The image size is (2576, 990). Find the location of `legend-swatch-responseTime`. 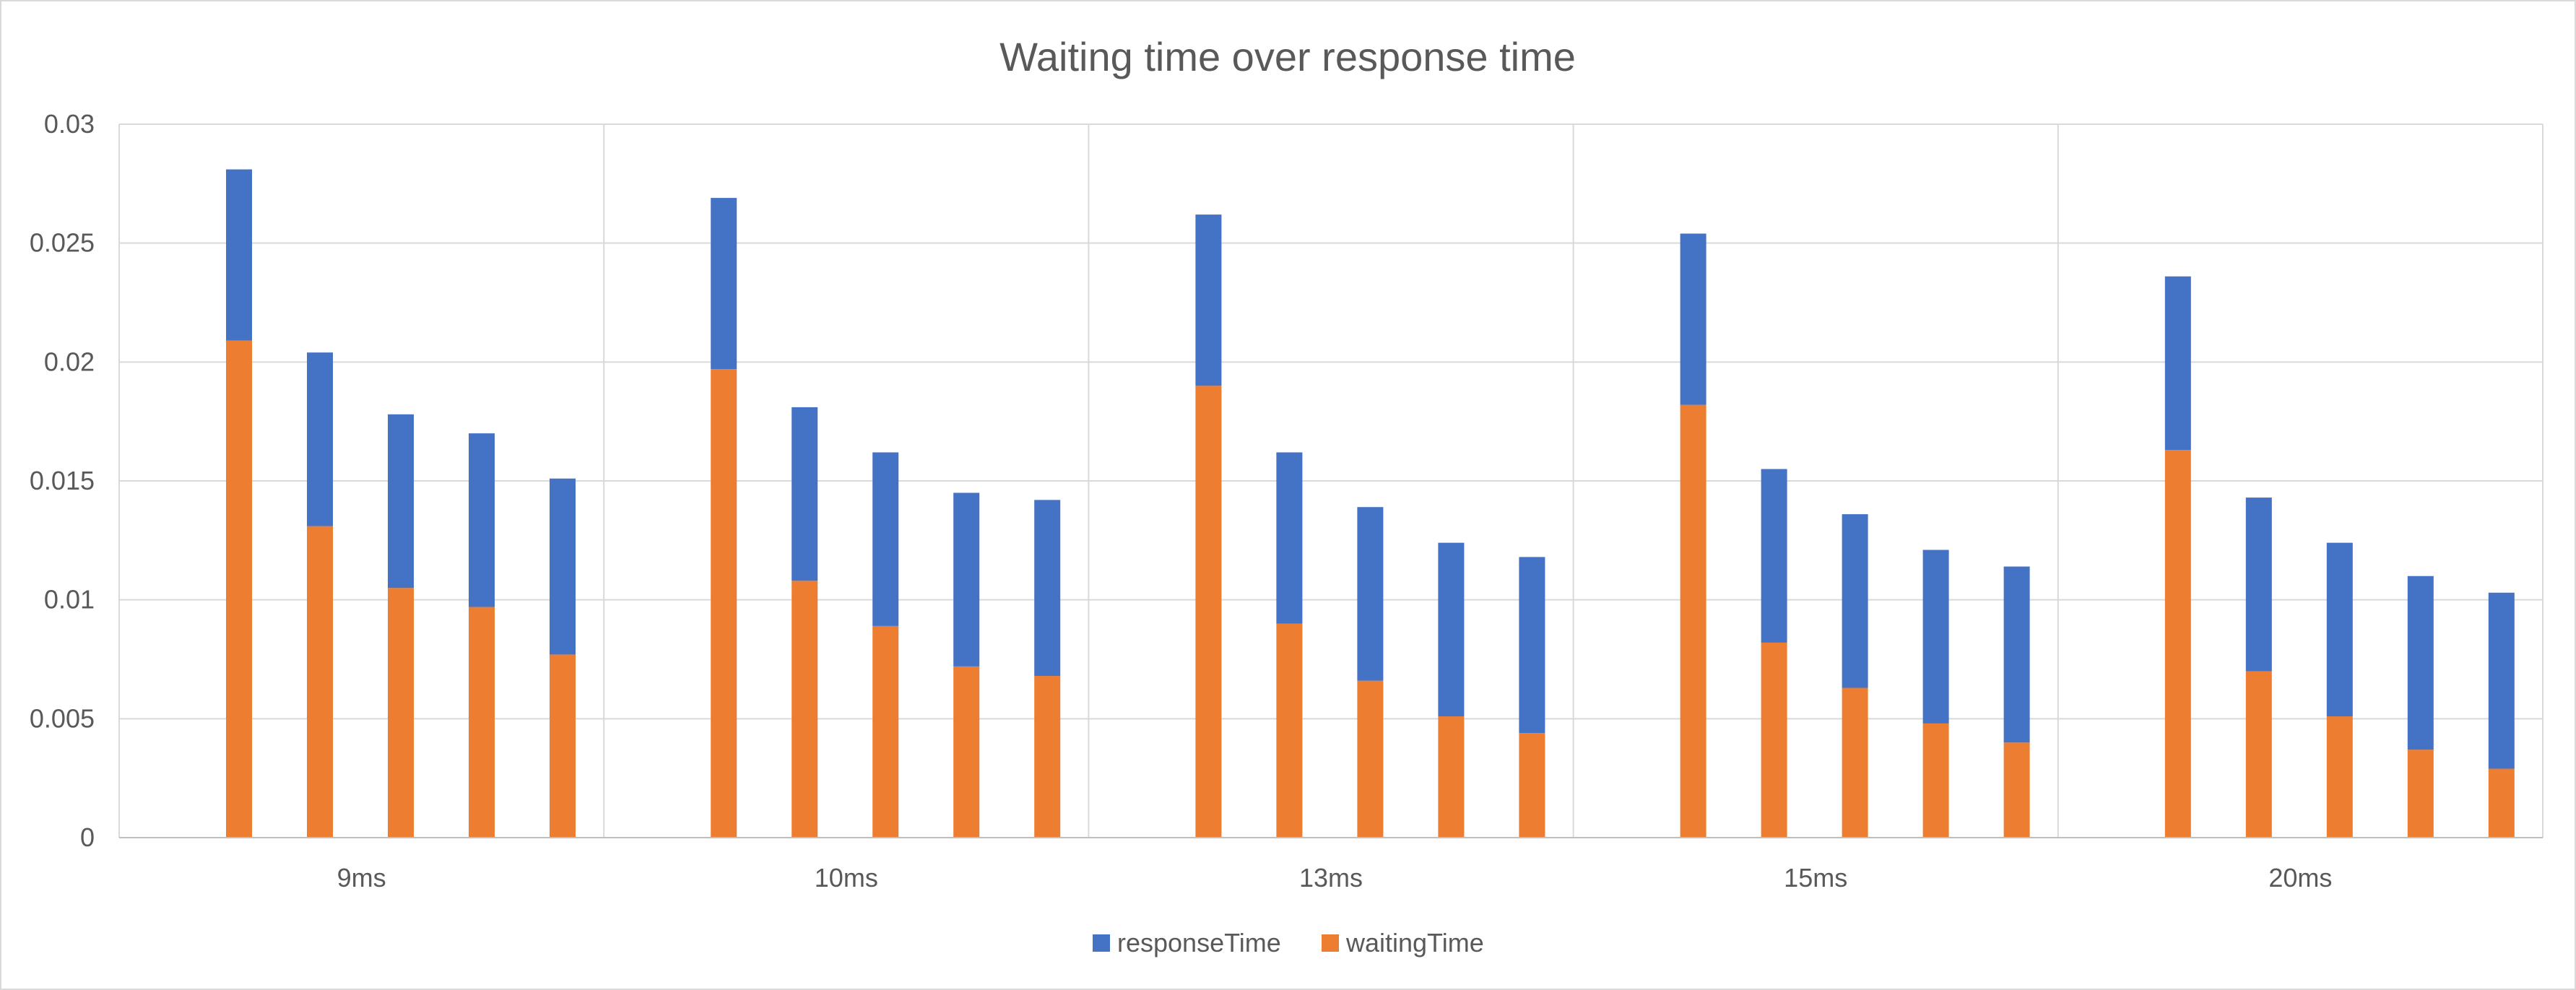

legend-swatch-responseTime is located at coordinates (1101, 943).